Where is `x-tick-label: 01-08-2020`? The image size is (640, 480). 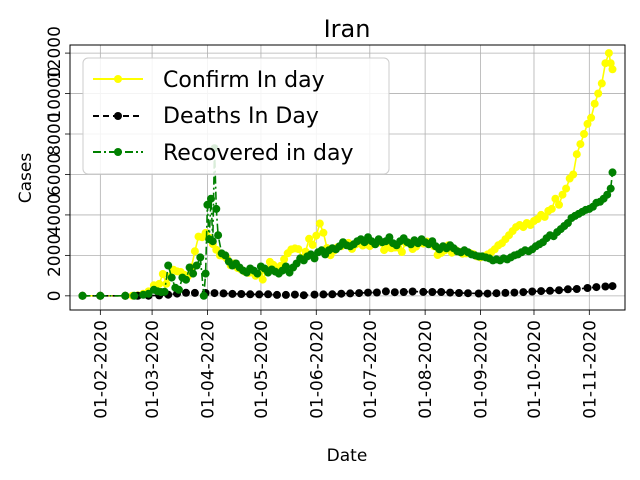 x-tick-label: 01-08-2020 is located at coordinates (426, 369).